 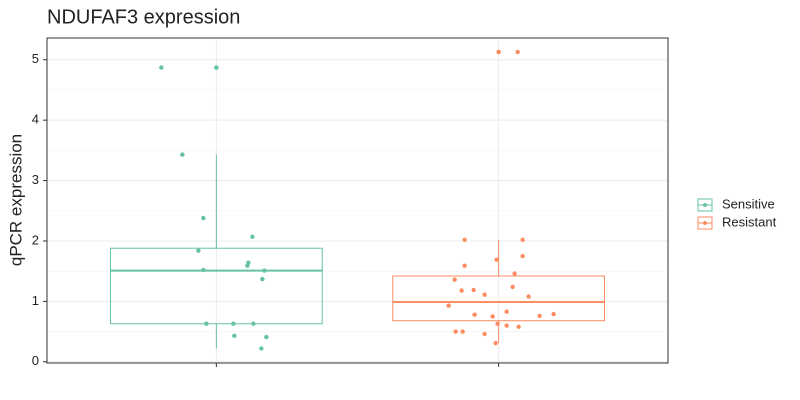 What do you see at coordinates (15, 200) in the screenshot?
I see `y-axis-label: qPCR expression` at bounding box center [15, 200].